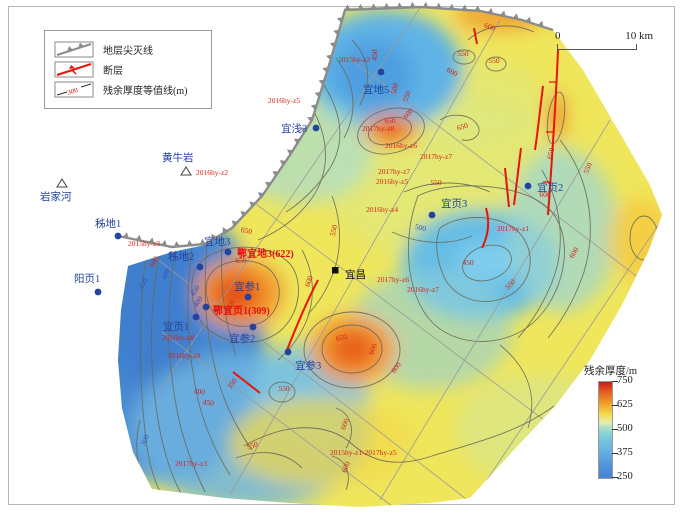  I want to click on locality-label: 岩家河, so click(56, 196).